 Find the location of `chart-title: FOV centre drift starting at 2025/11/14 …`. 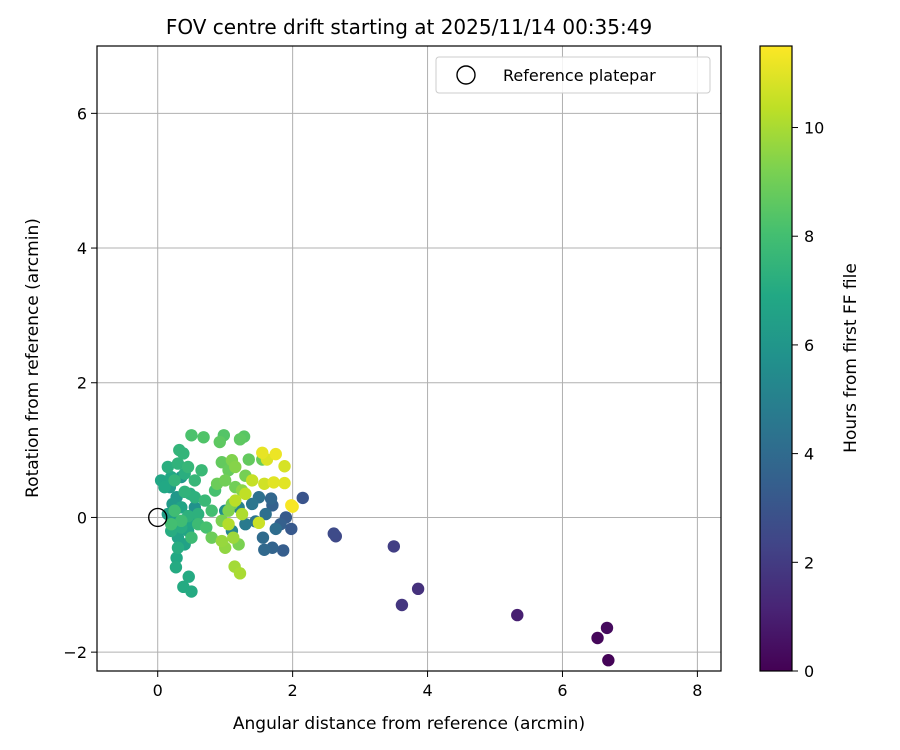

chart-title: FOV centre drift starting at 2025/11/14 … is located at coordinates (409, 27).